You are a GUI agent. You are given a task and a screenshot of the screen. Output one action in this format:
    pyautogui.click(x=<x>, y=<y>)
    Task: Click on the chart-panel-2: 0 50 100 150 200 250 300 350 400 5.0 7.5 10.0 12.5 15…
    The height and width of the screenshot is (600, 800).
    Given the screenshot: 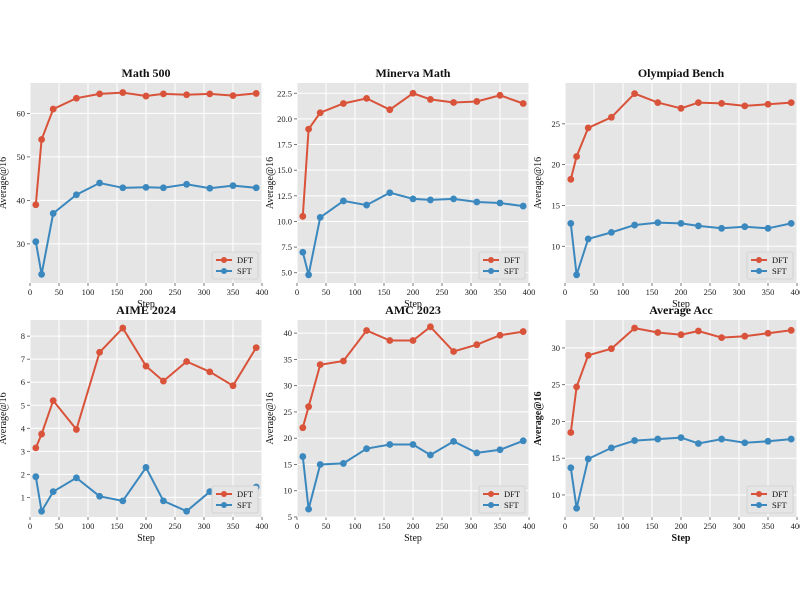 What is the action you would take?
    pyautogui.click(x=400, y=188)
    